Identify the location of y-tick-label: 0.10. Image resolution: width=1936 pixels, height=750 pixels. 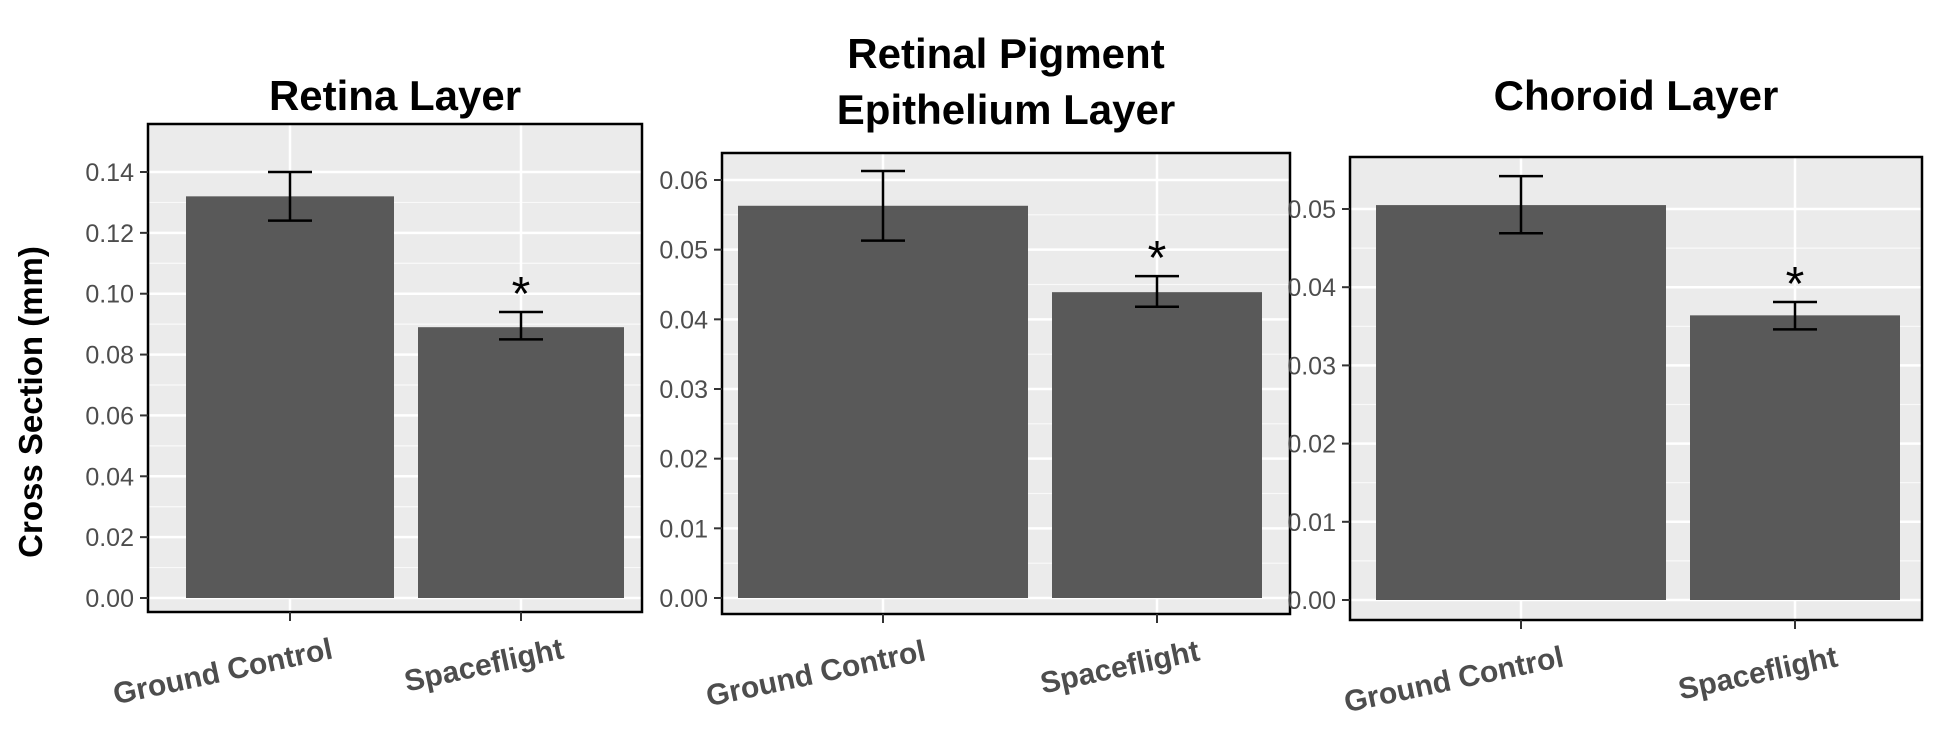
(109, 295).